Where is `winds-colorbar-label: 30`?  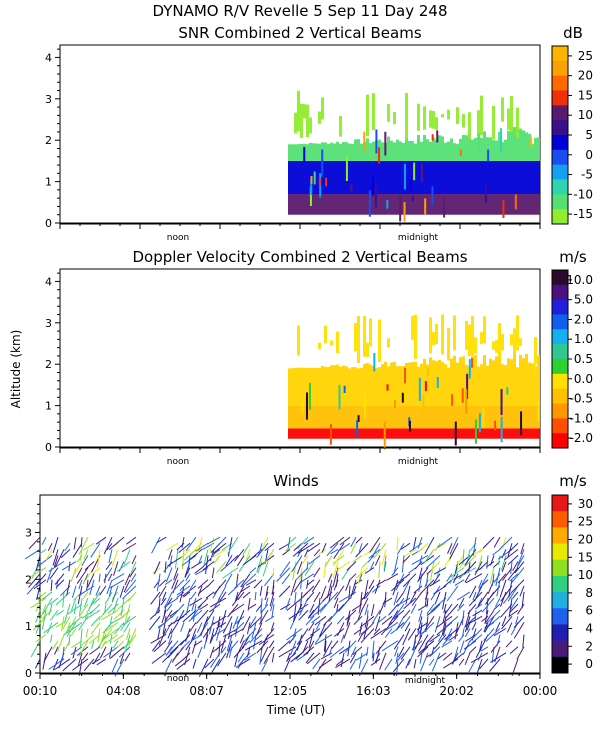
winds-colorbar-label: 30 is located at coordinates (585, 504).